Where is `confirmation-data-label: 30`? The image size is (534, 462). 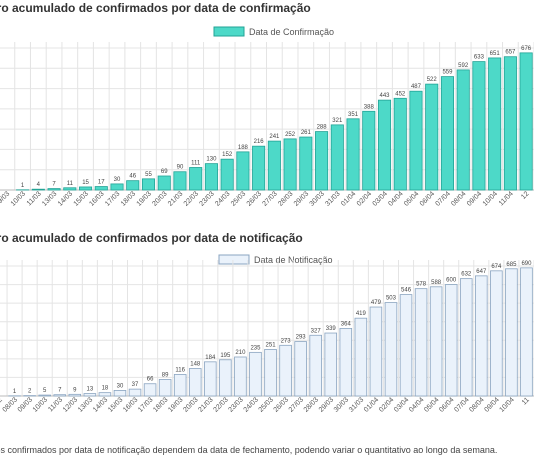
confirmation-data-label: 30 is located at coordinates (117, 180).